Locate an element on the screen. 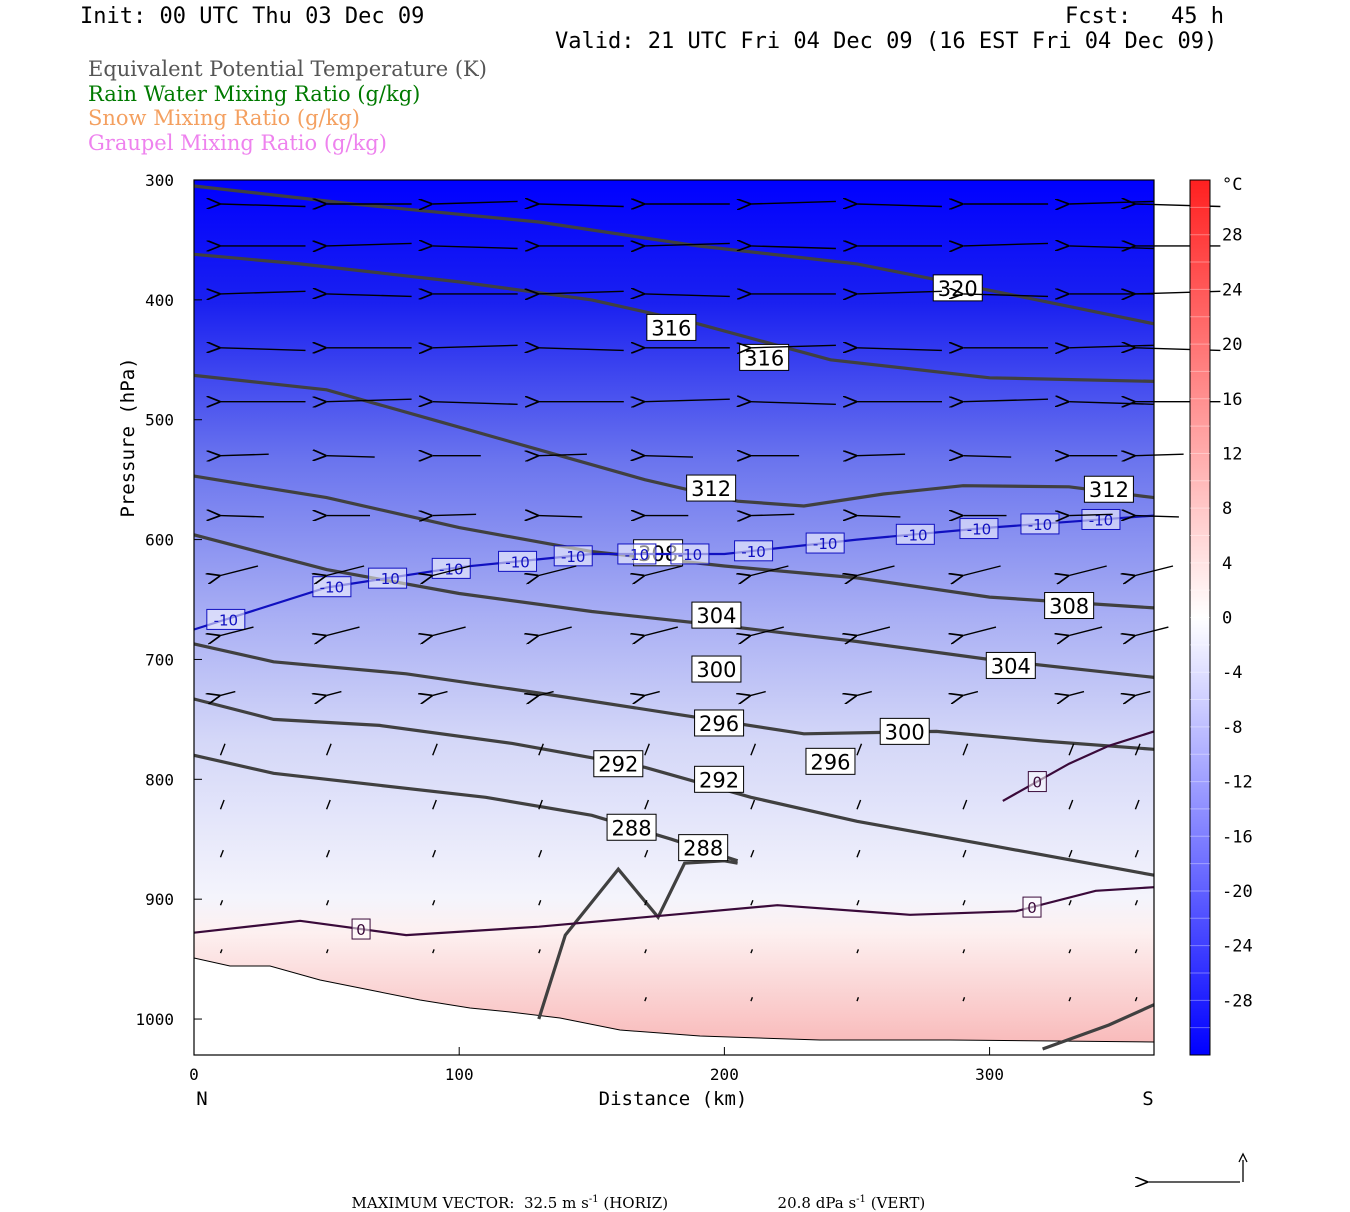 Image resolution: width=1350 pixels, height=1212 pixels. y-tick-label: 900 is located at coordinates (159, 899).